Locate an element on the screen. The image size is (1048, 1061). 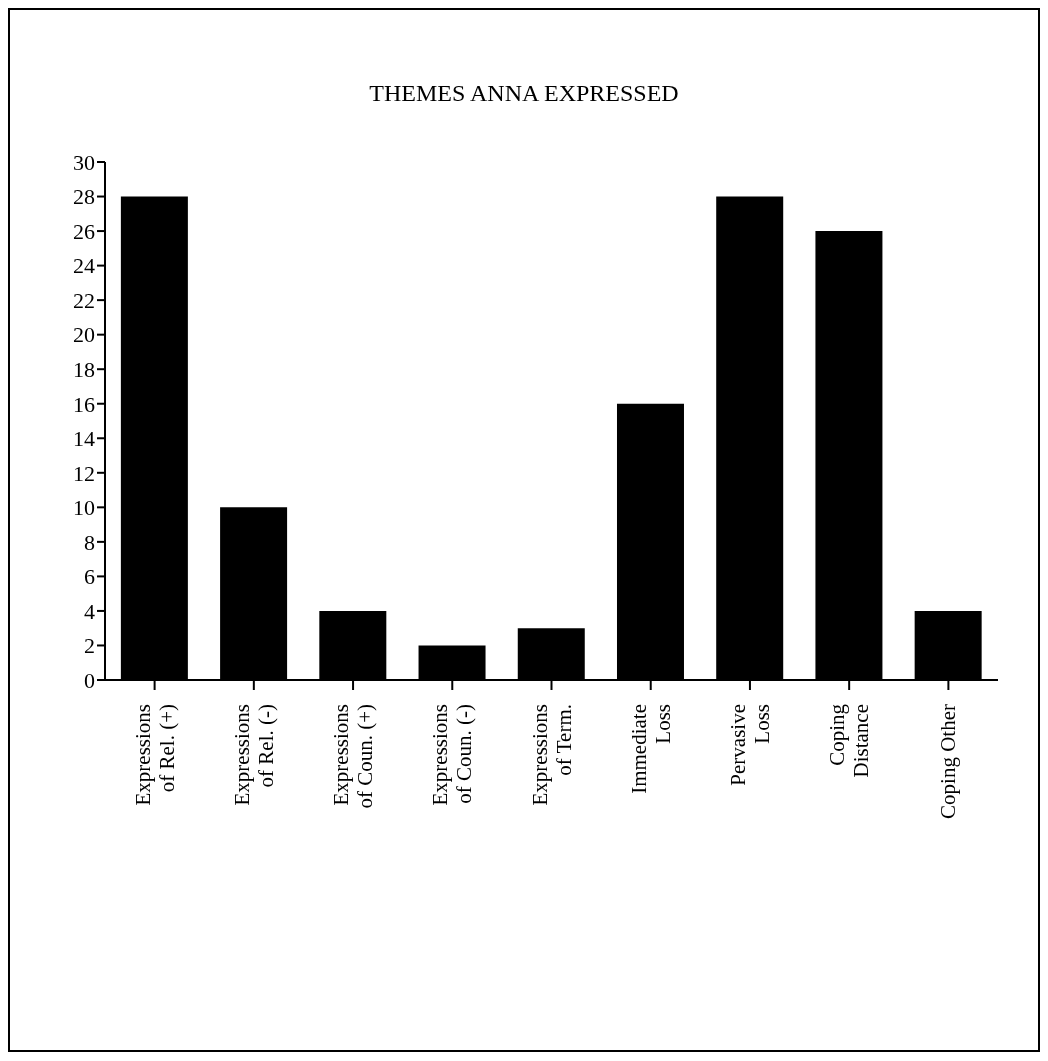
y-tick-label: 20 is located at coordinates (84, 335).